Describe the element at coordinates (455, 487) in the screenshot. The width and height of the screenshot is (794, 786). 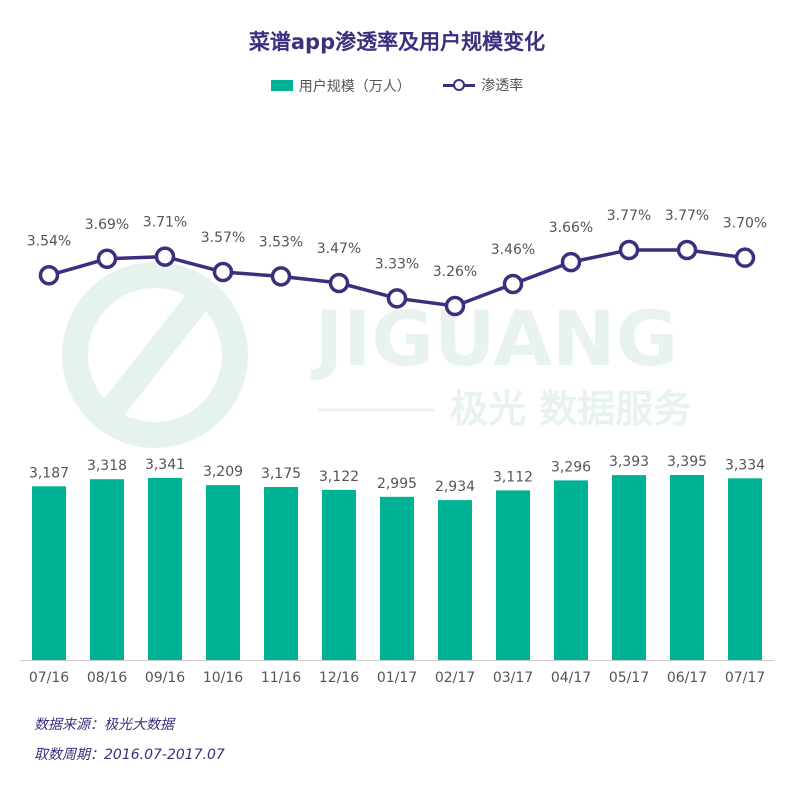
I see `bar-label-02/17: 2,934` at that location.